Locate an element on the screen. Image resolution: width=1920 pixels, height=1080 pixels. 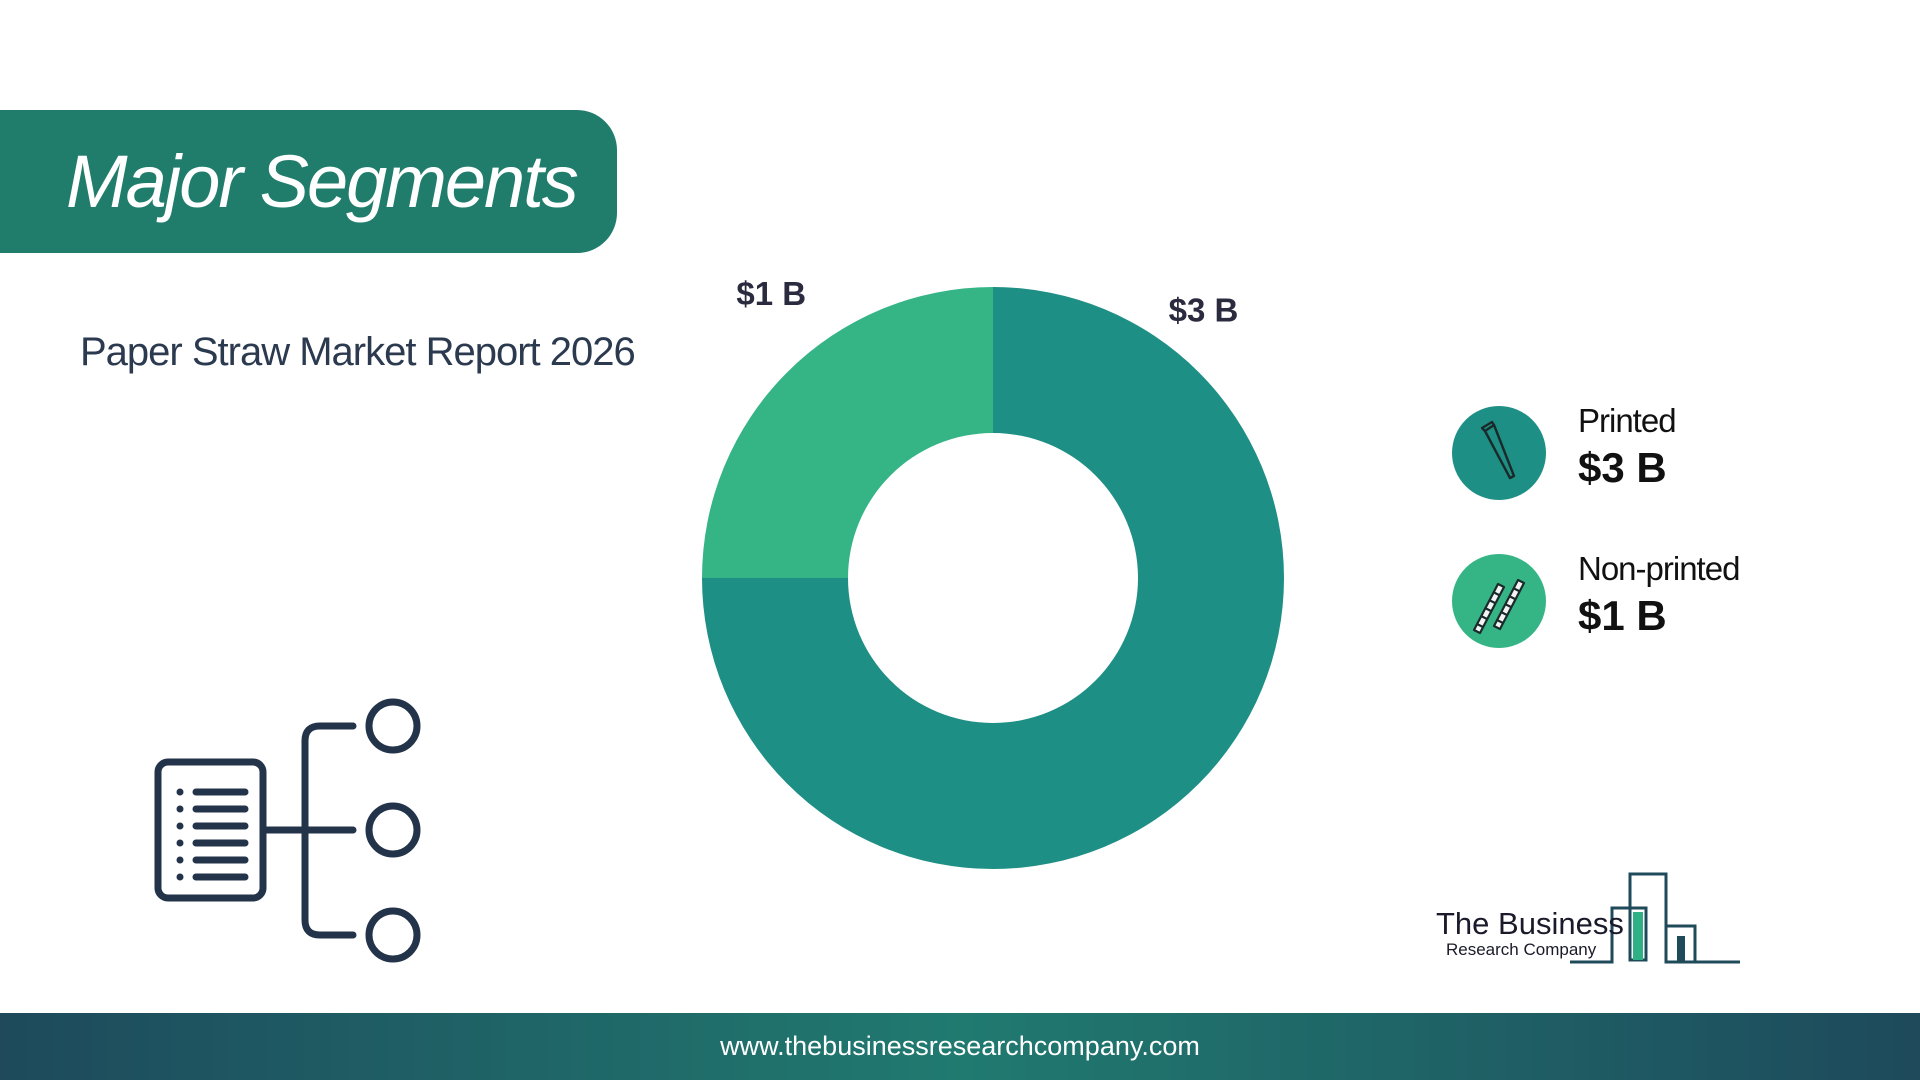
footer-bar: www.thebusinessresearchcompany.com is located at coordinates (960, 1046).